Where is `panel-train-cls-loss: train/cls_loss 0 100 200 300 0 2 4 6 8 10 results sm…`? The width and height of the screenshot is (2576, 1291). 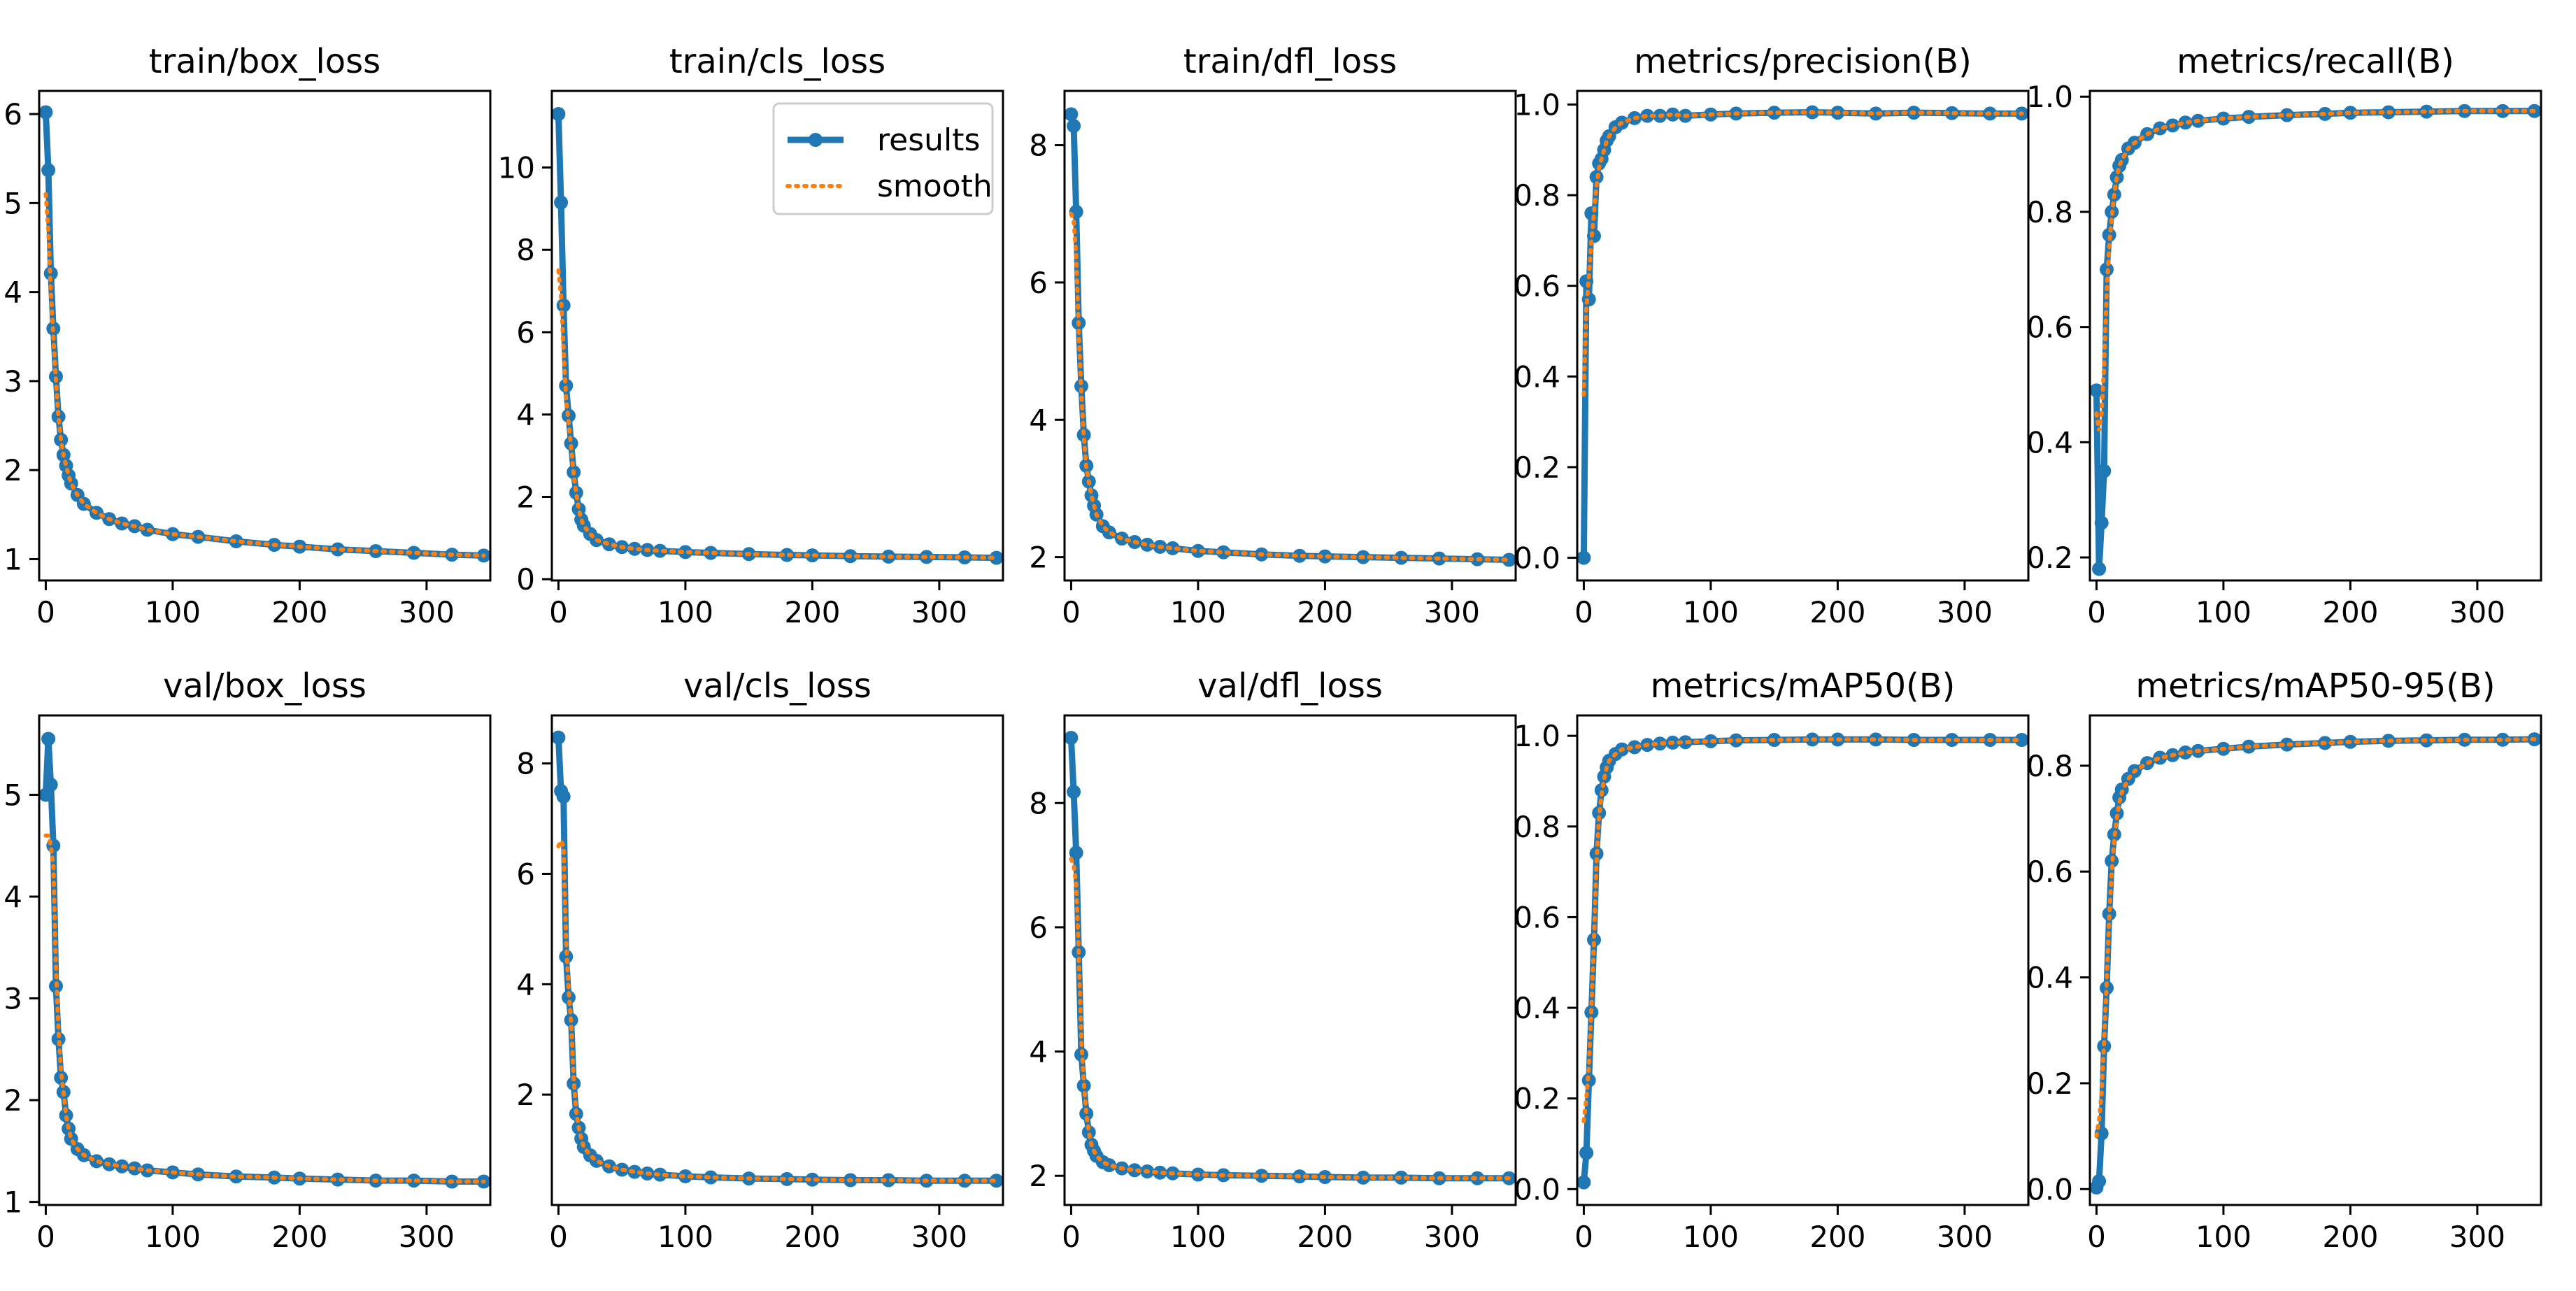
panel-train-cls-loss: train/cls_loss 0 100 200 300 0 2 4 6 8 10 results sm… is located at coordinates (751, 335).